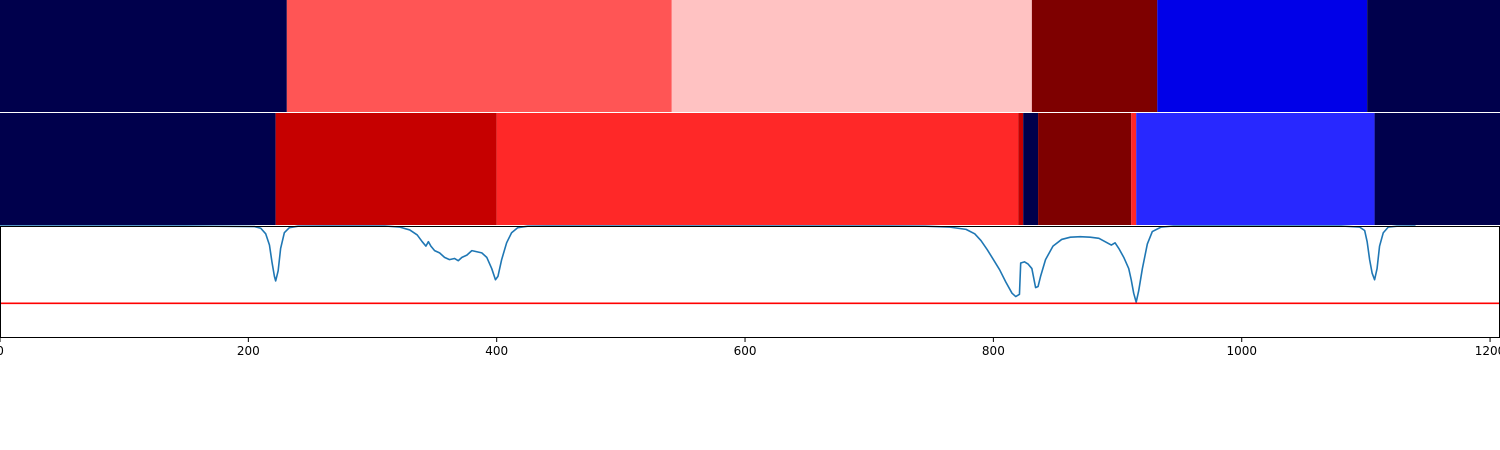 This screenshot has height=450, width=1500. I want to click on x-tick-label-400: 400, so click(496, 351).